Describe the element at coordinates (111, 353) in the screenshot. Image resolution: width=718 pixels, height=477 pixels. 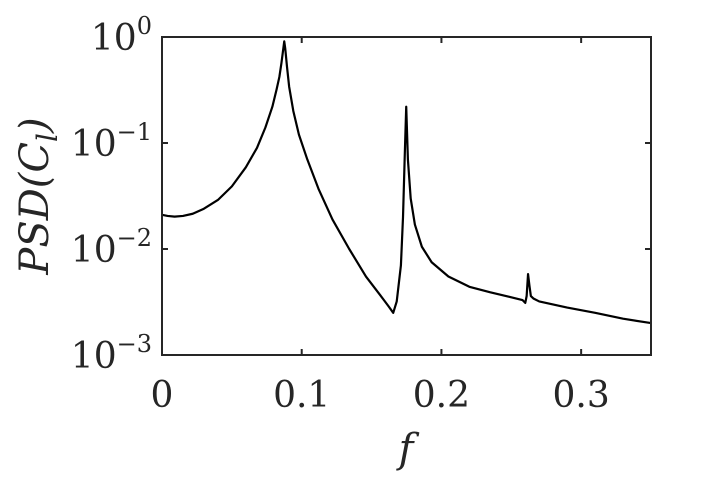
I see `y-tick-label: 10⁻³` at that location.